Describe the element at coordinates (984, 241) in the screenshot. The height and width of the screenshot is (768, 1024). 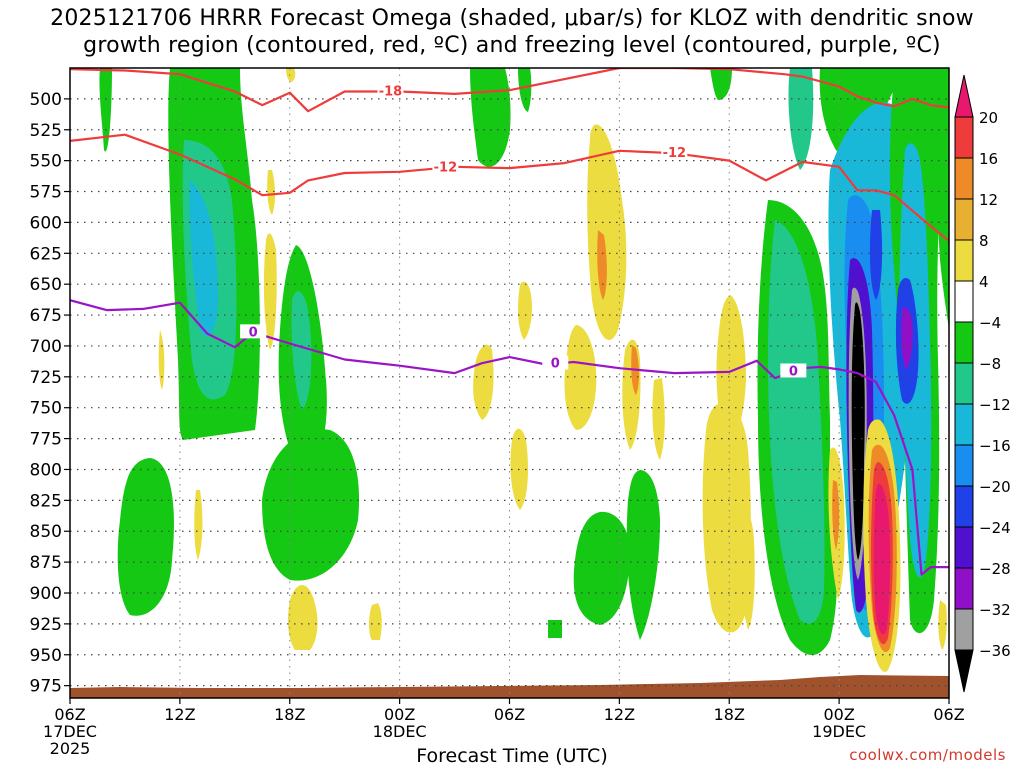
I see `colorbar-label-3: 8` at that location.